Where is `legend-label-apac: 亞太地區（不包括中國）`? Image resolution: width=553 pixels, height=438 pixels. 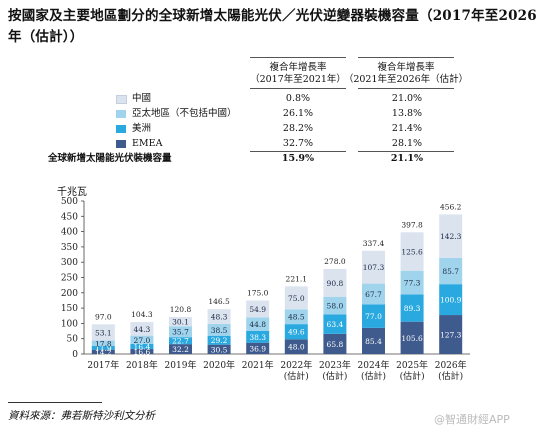
legend-label-apac: 亞太地區（不包括中國） is located at coordinates (184, 113).